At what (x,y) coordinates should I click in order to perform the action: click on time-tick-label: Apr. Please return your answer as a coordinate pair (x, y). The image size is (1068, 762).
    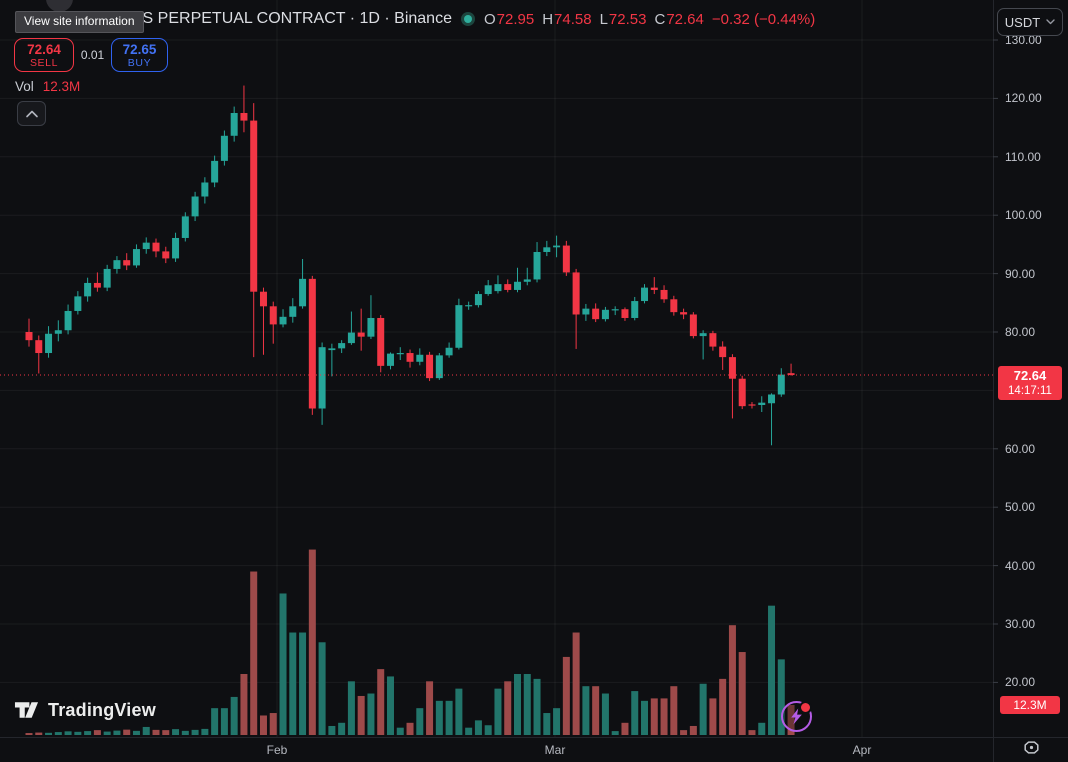
    Looking at the image, I should click on (862, 750).